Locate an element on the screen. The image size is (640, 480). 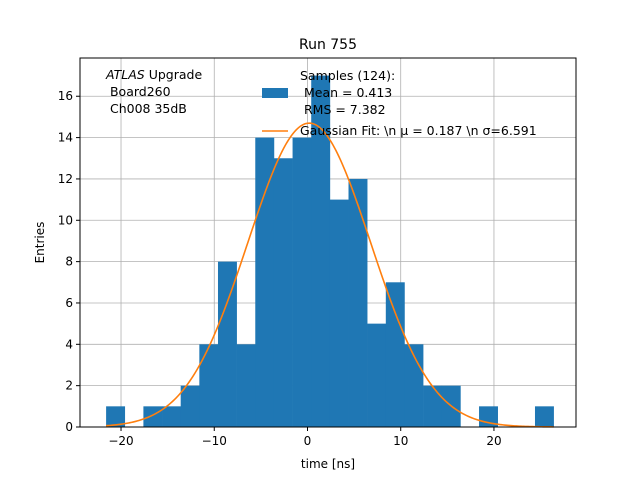
annotation-board: Board260 is located at coordinates (138, 91).